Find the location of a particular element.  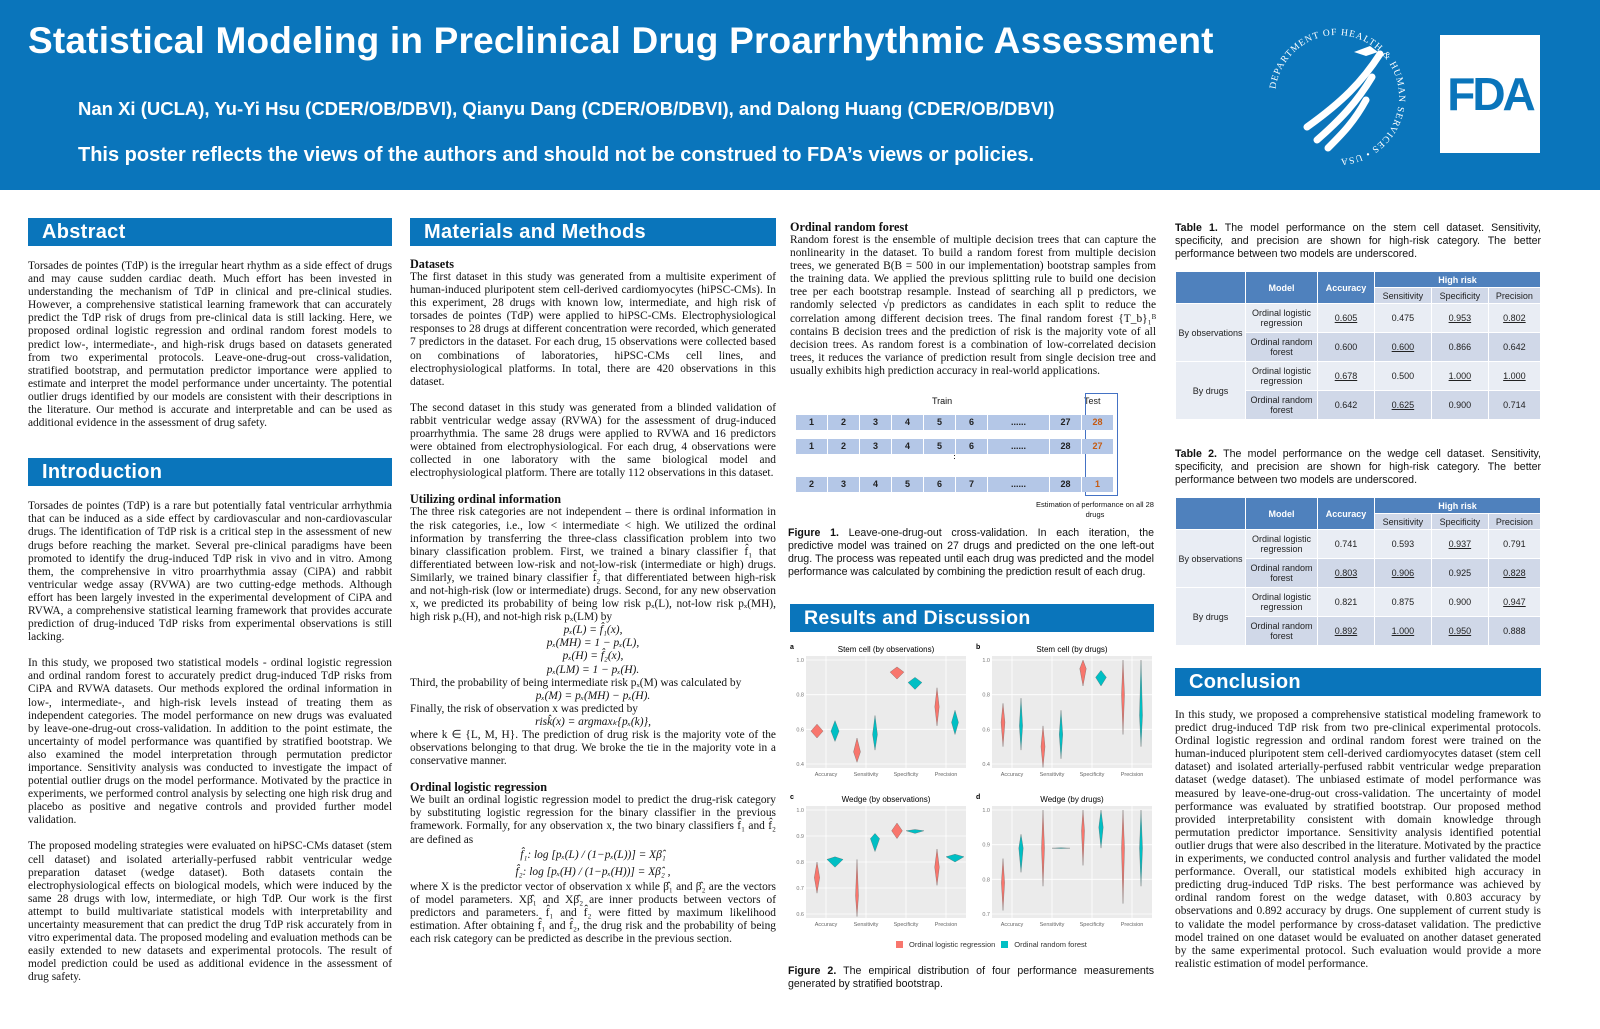

panel-letter: a is located at coordinates (792, 647).